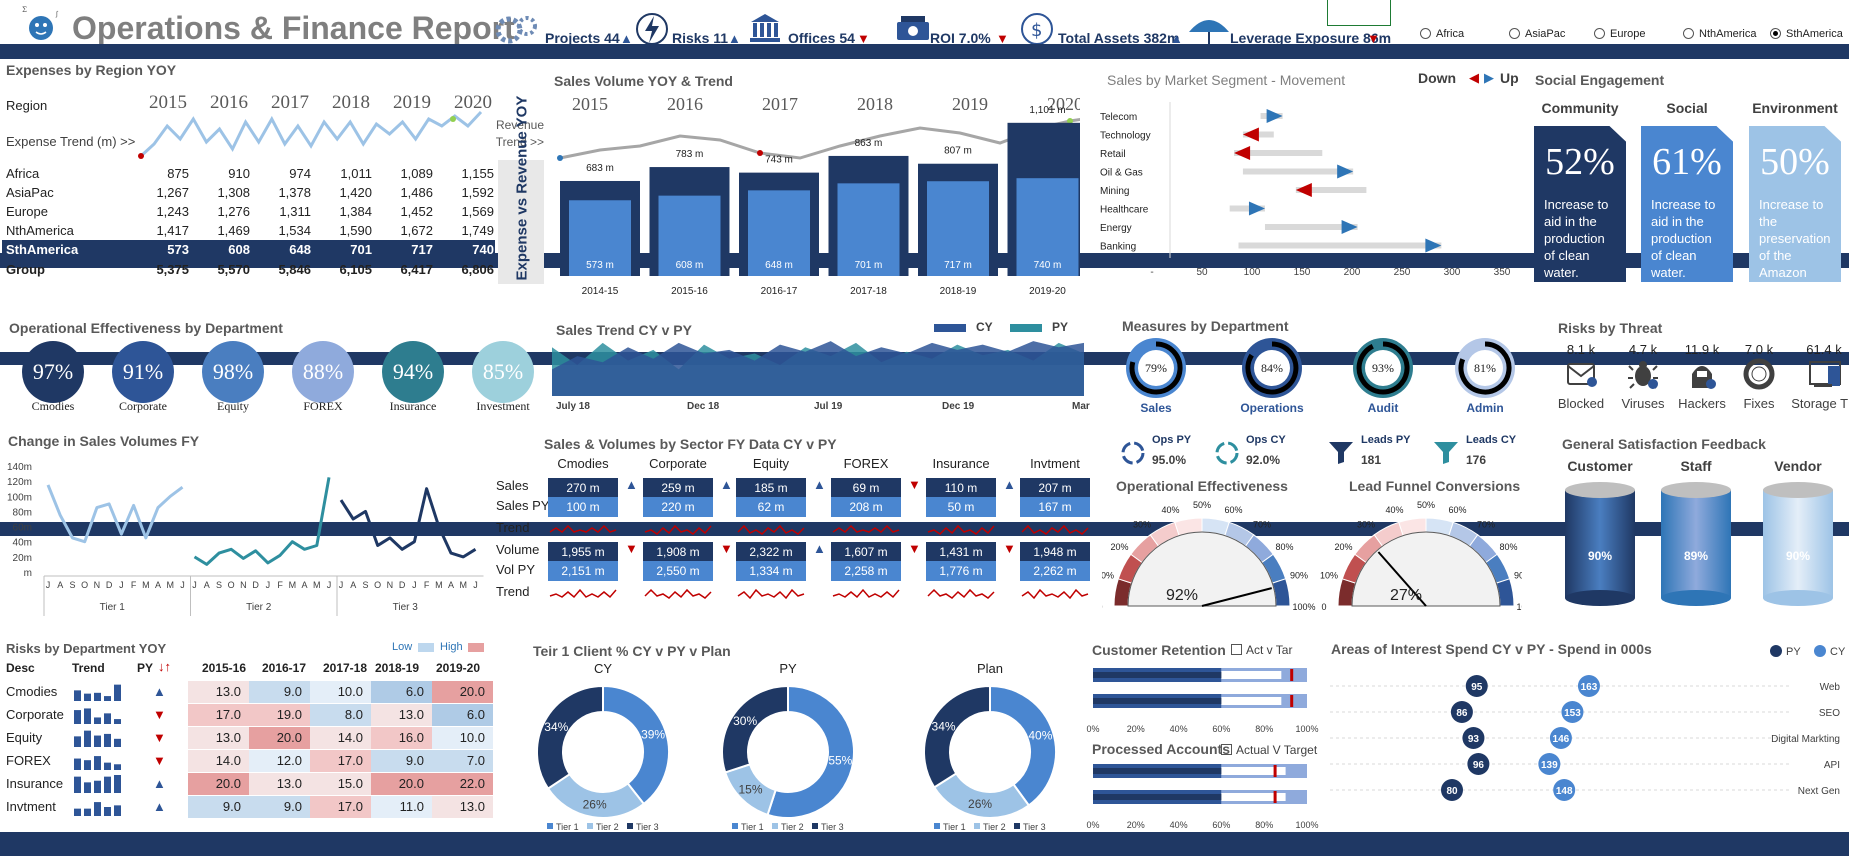  I want to click on heatmap-cell: 13.0, so click(218, 692).